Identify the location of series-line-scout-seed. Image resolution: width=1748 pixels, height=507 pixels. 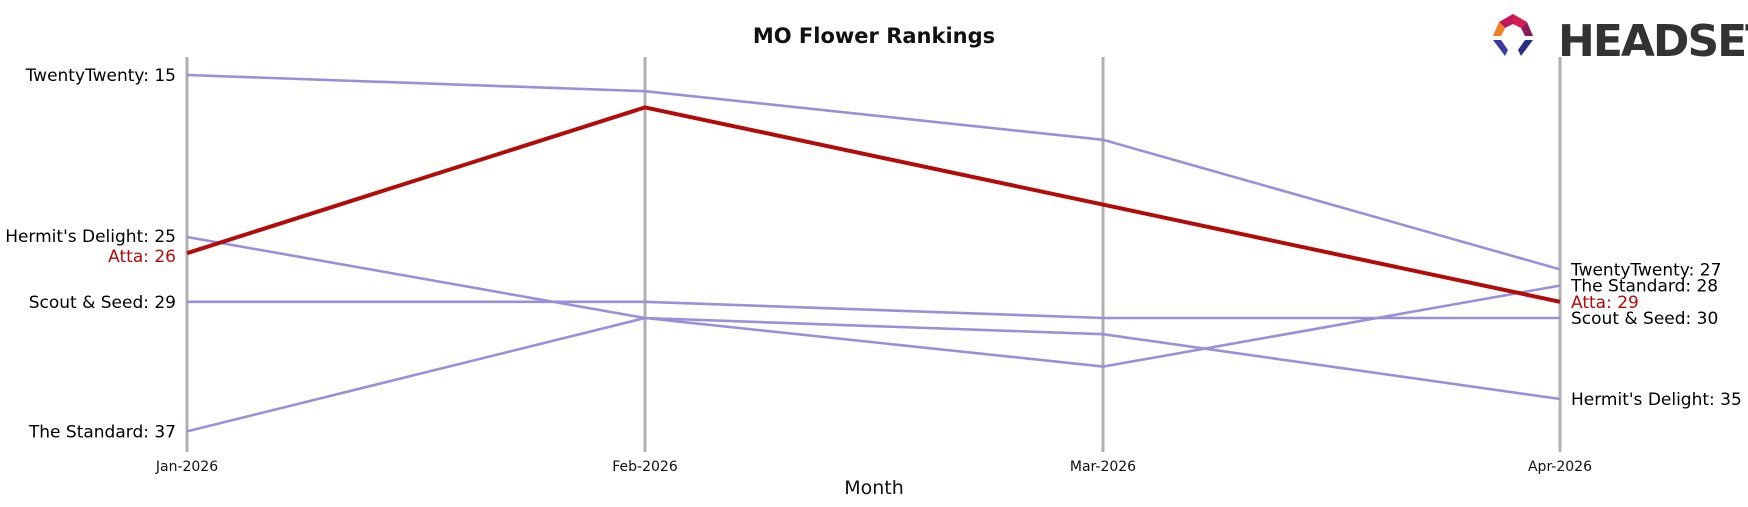
(873, 310).